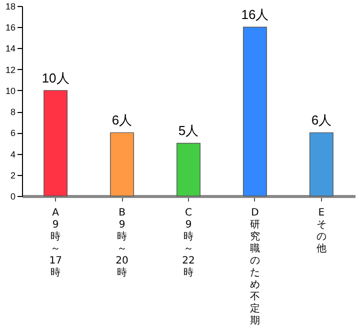  Describe the element at coordinates (13, 154) in the screenshot. I see `y-tick-label: 4` at that location.